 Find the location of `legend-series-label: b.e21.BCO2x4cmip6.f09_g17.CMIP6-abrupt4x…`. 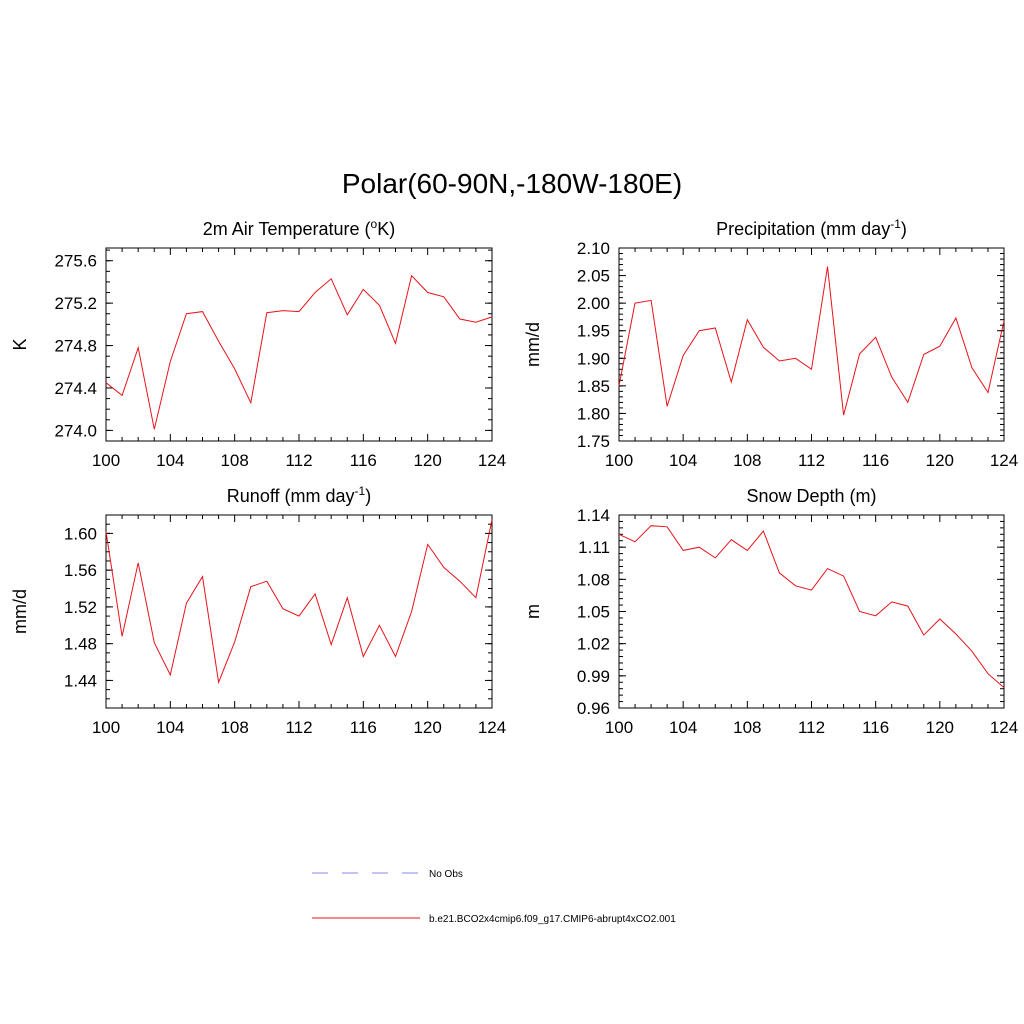

legend-series-label: b.e21.BCO2x4cmip6.f09_g17.CMIP6-abrupt4x… is located at coordinates (552, 919).